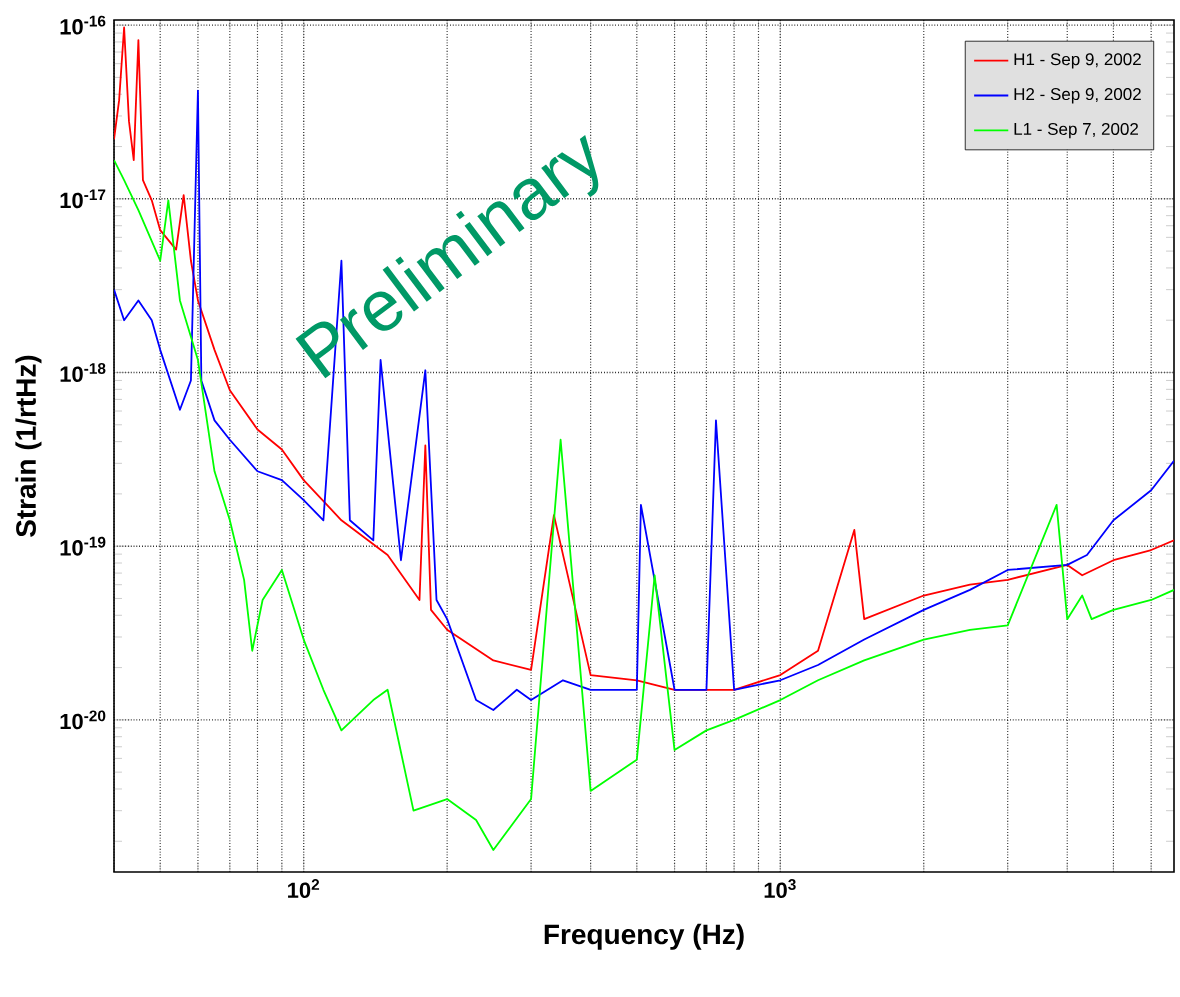 The width and height of the screenshot is (1180, 997). I want to click on y-tick-label: 10$^{-18}$, so click(83, 372).